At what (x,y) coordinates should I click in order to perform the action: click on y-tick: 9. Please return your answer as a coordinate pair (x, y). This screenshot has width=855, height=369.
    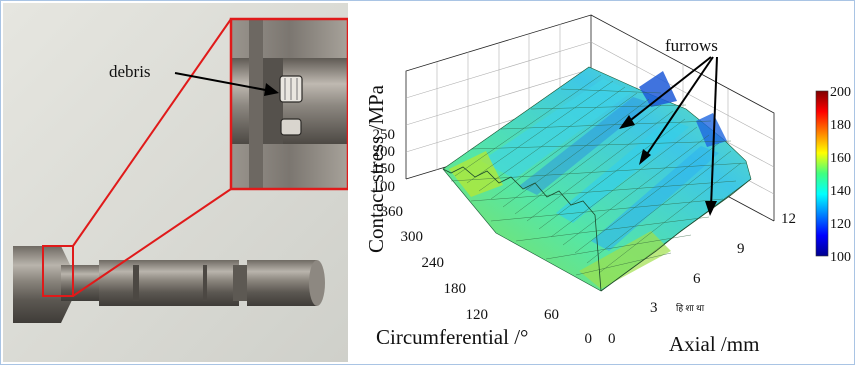
    Looking at the image, I should click on (741, 249).